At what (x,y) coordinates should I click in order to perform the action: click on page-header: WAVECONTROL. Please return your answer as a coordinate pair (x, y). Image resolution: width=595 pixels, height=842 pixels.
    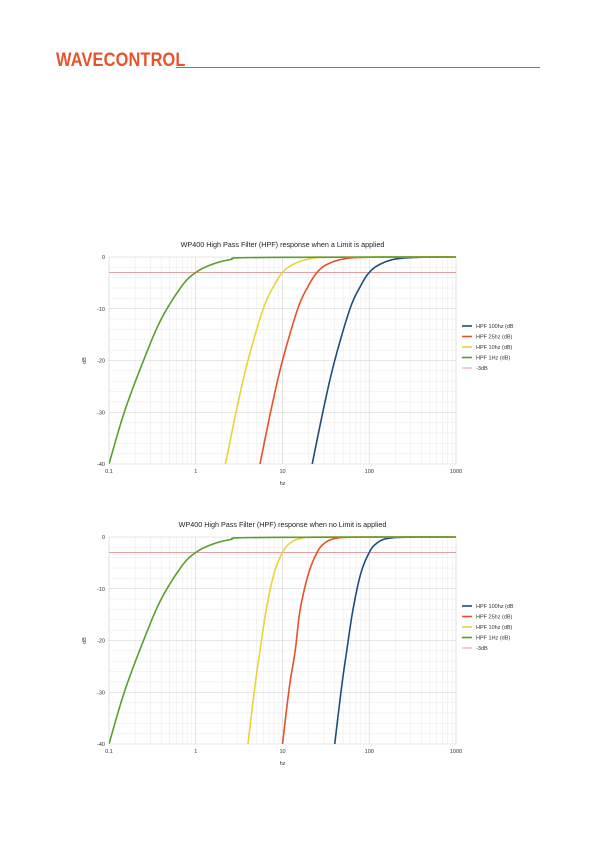
    Looking at the image, I should click on (298, 61).